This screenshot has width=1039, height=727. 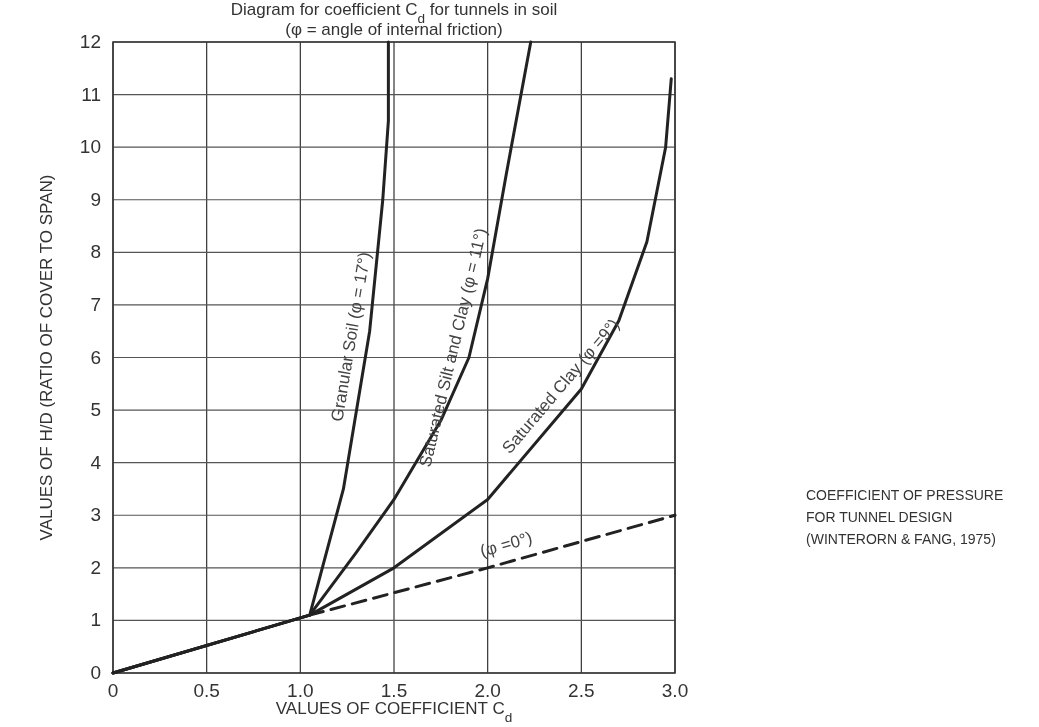 What do you see at coordinates (95, 620) in the screenshot?
I see `y-tick-label: 1` at bounding box center [95, 620].